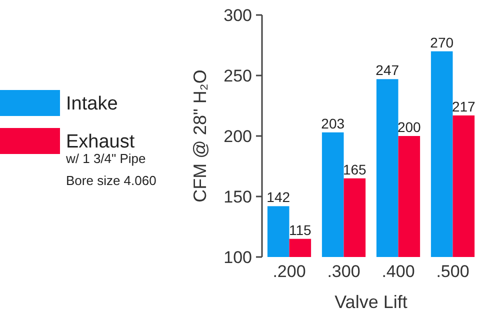  I want to click on data-label: 165, so click(354, 169).